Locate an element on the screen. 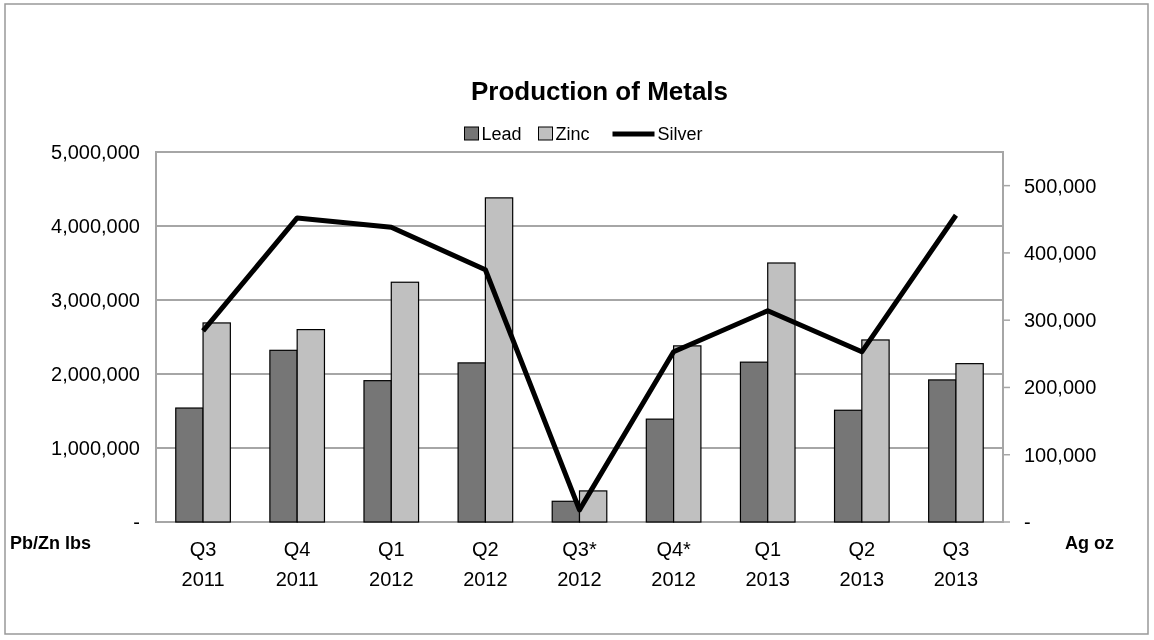 The height and width of the screenshot is (640, 1154). y2-tick-label: 200,000 is located at coordinates (1060, 387).